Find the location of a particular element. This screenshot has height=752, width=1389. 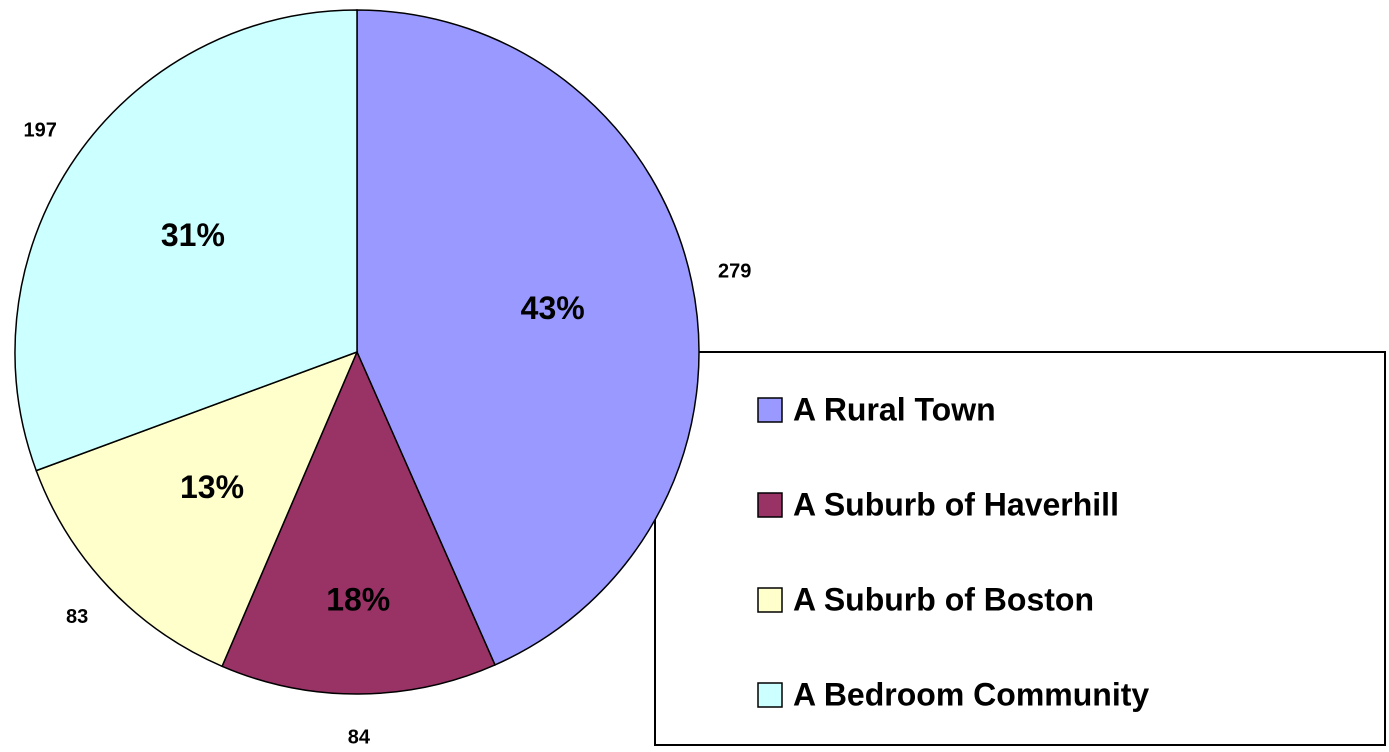

percent-label: 18% is located at coordinates (358, 599).